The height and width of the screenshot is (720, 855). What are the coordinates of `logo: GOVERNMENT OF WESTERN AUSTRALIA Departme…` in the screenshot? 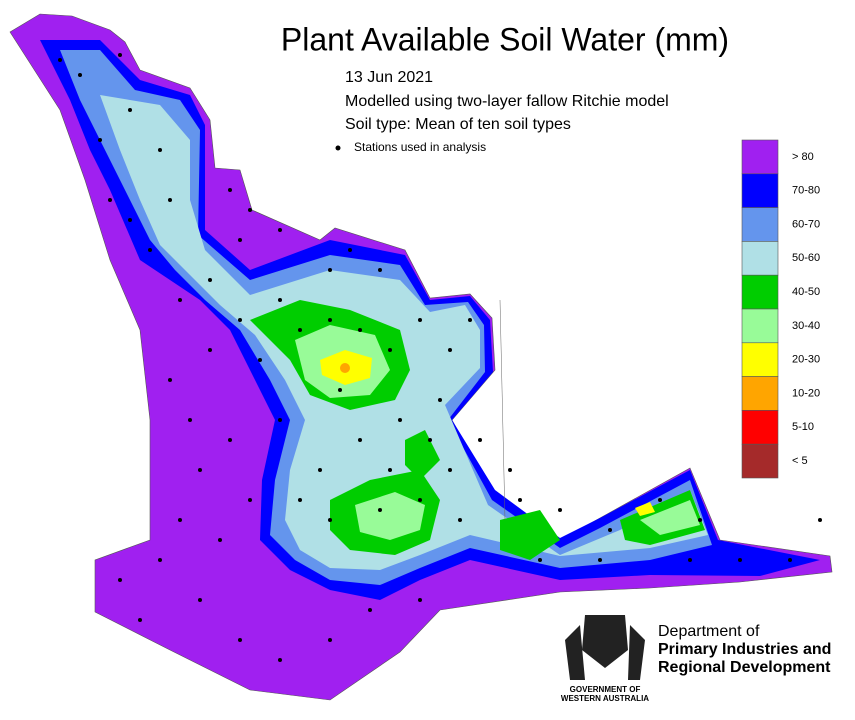 It's located at (696, 659).